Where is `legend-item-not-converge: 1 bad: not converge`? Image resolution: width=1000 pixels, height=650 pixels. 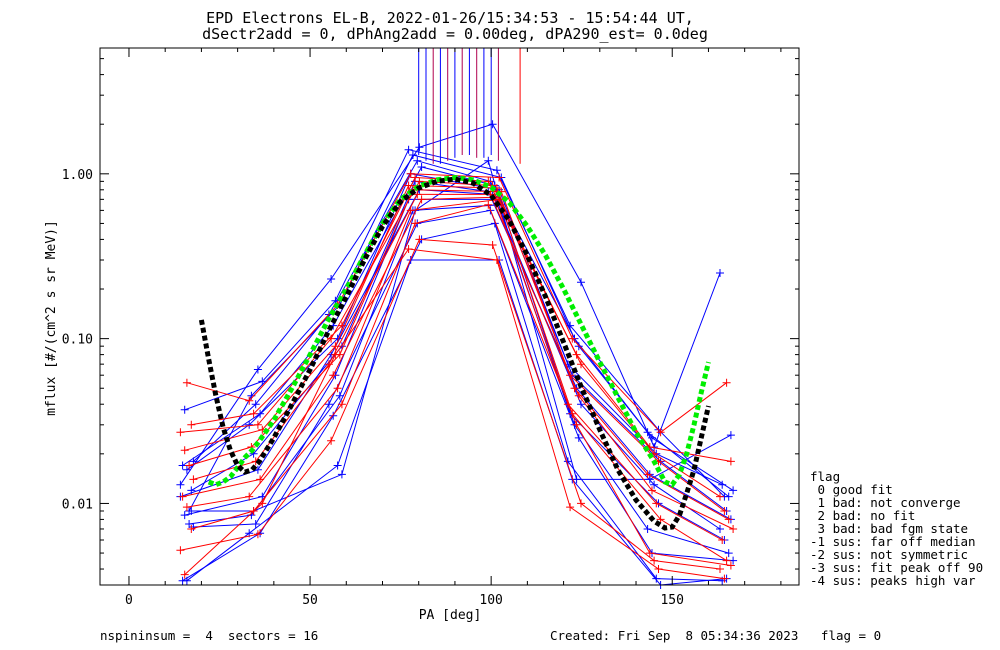
legend-item-not-converge: 1 bad: not converge is located at coordinates (885, 502).